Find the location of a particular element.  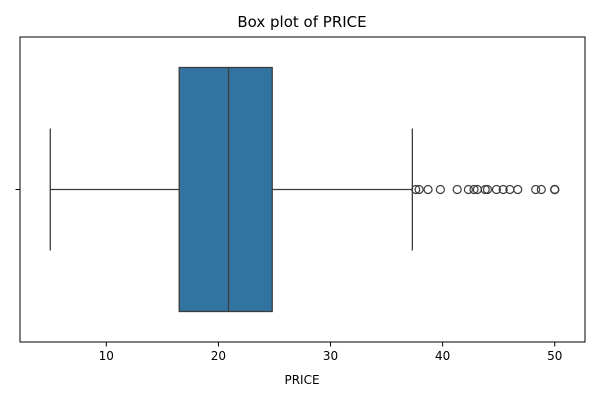

x-tick-label: 20 is located at coordinates (218, 356).